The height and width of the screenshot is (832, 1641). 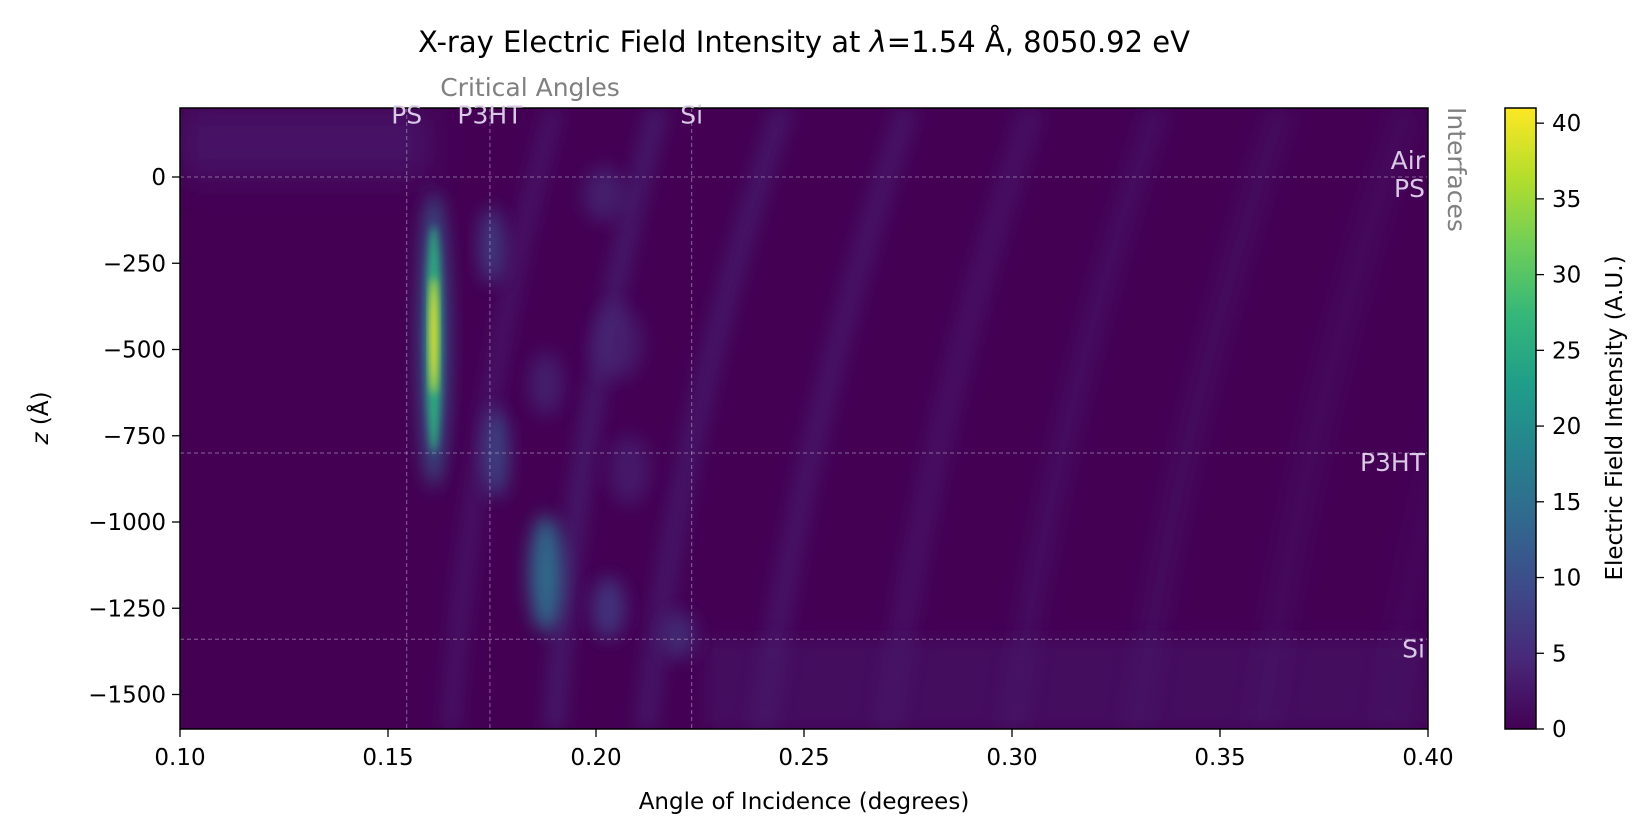 I want to click on x-tick-label: 0.25, so click(x=803, y=758).